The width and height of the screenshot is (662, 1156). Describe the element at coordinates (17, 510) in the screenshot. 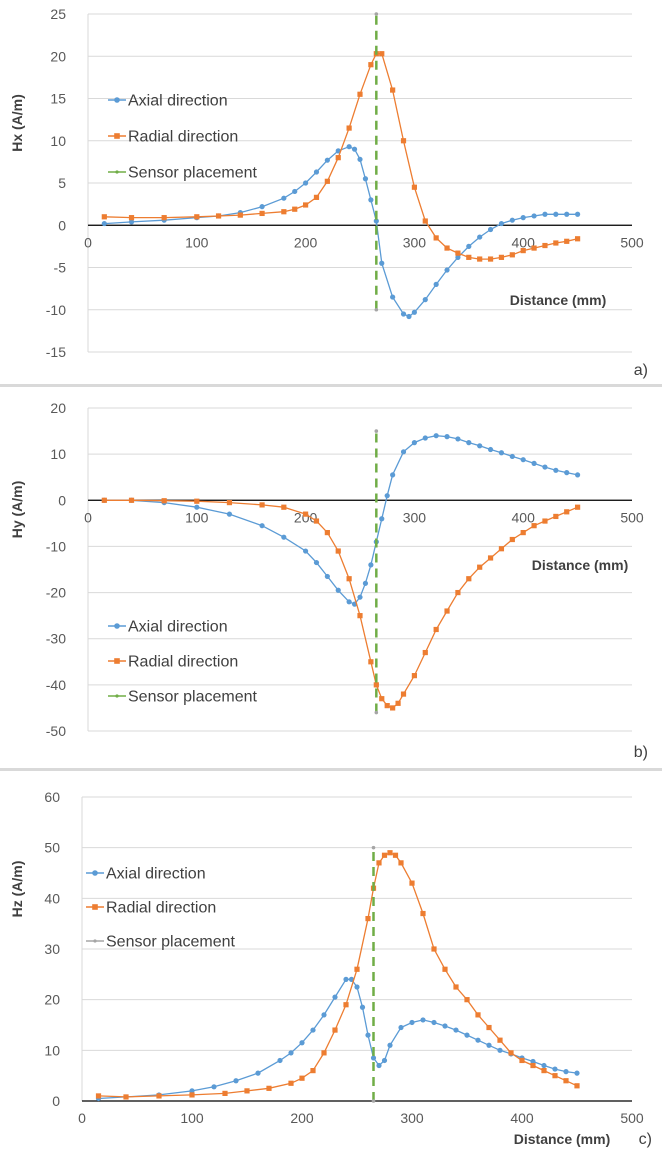

I see `y-axis-title: Hy (A/m)` at that location.